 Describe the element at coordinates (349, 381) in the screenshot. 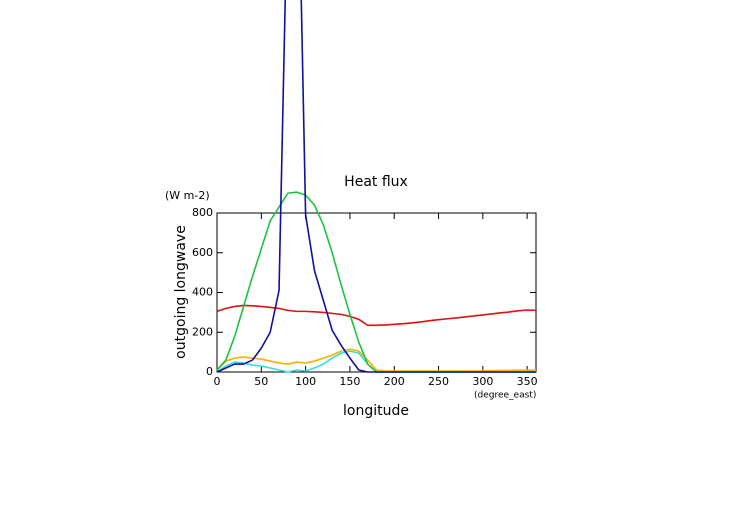

I see `x-tick-label: 150` at that location.